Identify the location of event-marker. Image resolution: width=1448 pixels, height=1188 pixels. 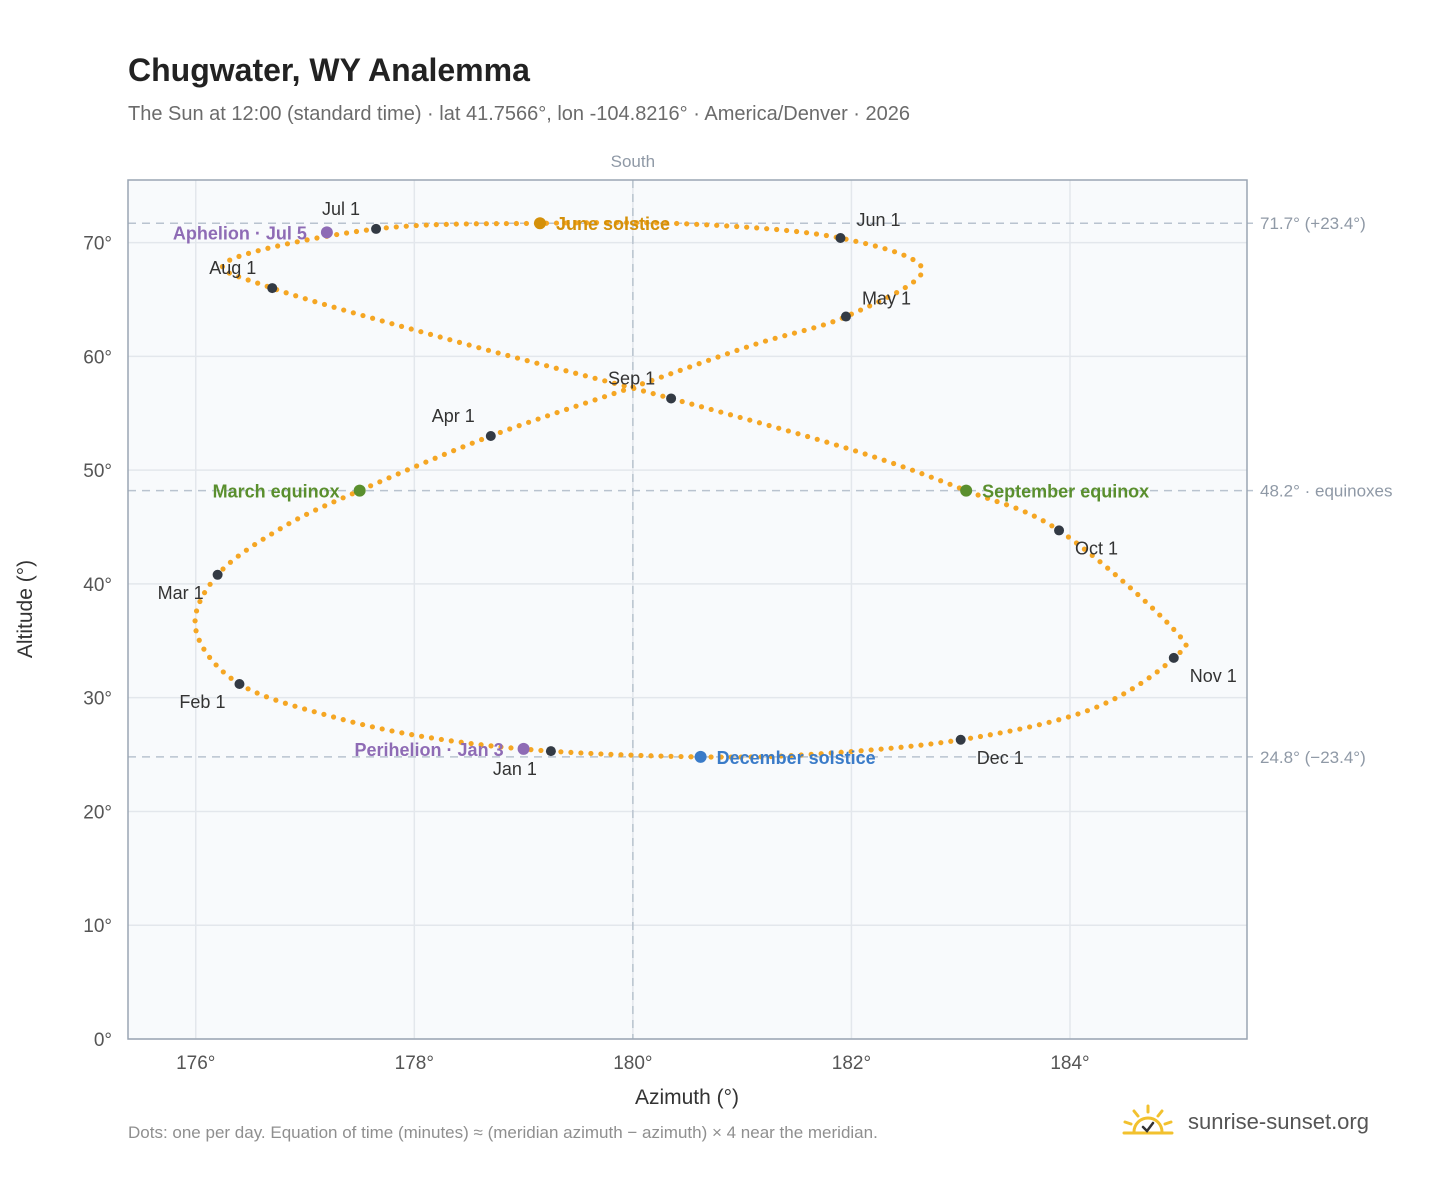
(966, 490).